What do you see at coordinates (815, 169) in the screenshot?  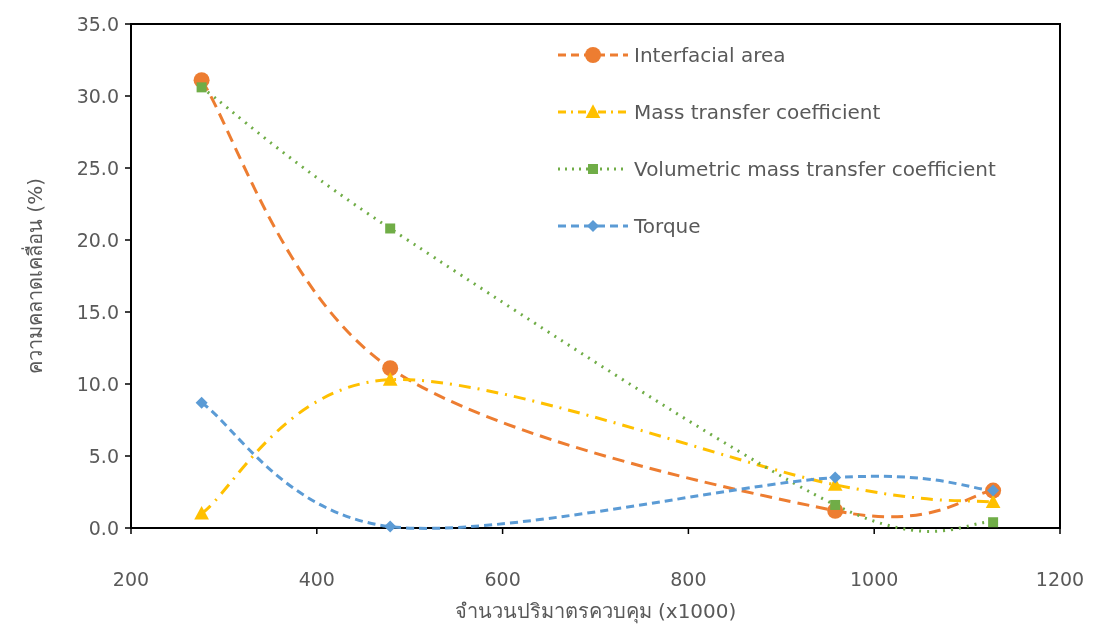 I see `legend-label: Volumetric mass transfer coefficient` at bounding box center [815, 169].